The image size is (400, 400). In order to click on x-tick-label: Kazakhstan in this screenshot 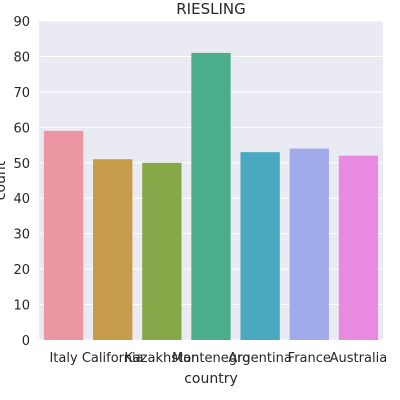, I will do `click(161, 358)`.